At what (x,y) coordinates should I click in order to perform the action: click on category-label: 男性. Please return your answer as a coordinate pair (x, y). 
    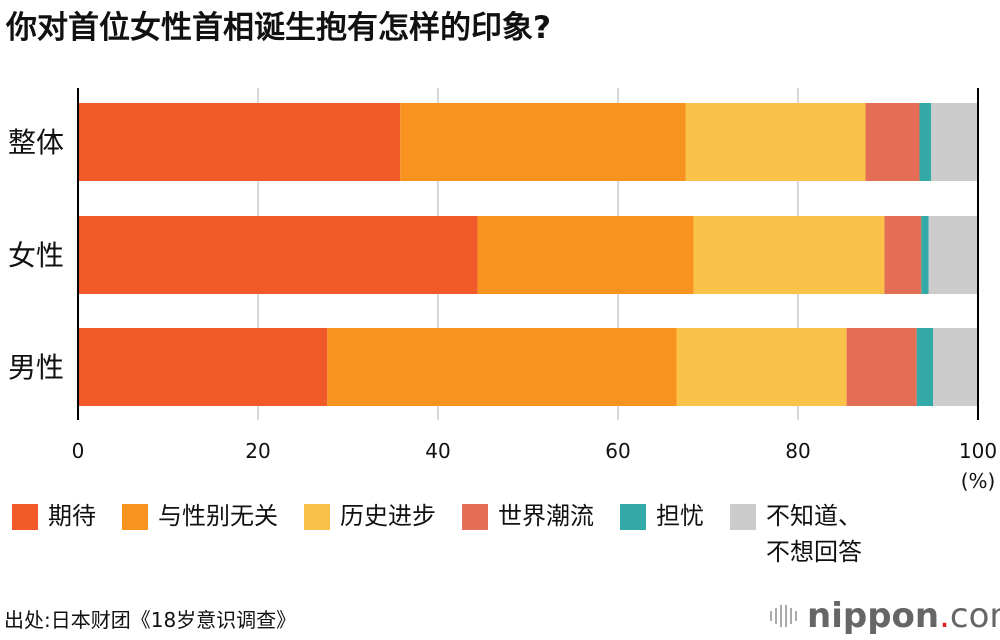
    Looking at the image, I should click on (36, 367).